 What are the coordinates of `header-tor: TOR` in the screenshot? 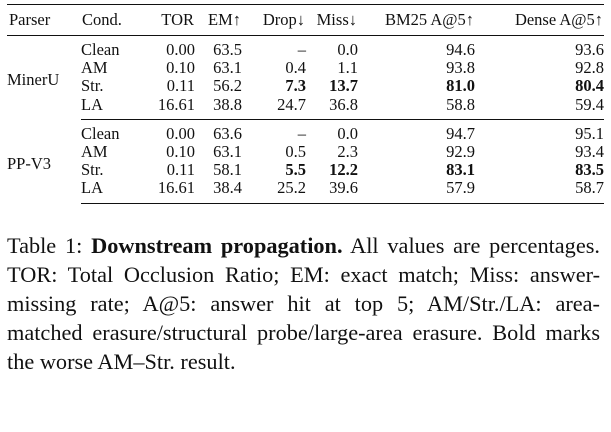 It's located at (165, 20).